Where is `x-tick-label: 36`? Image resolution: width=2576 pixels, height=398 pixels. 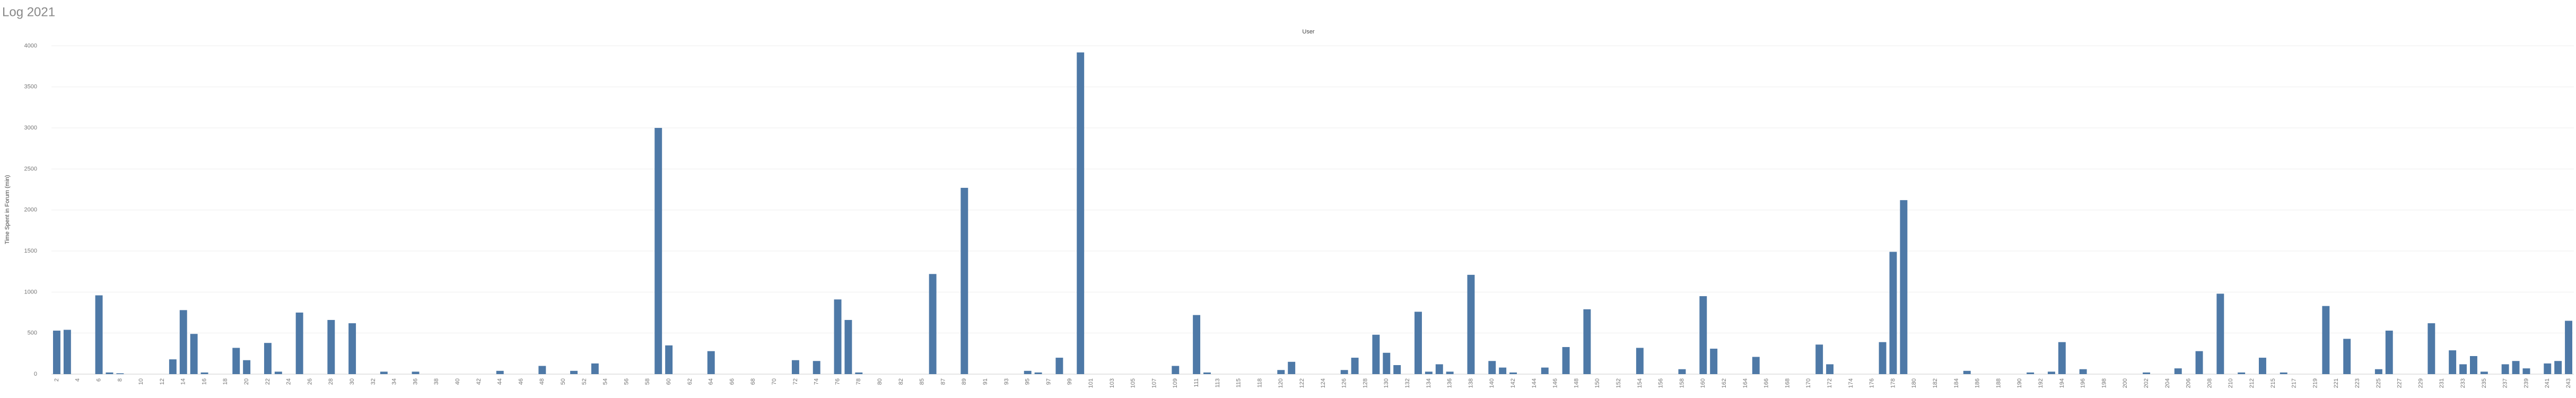 x-tick-label: 36 is located at coordinates (415, 381).